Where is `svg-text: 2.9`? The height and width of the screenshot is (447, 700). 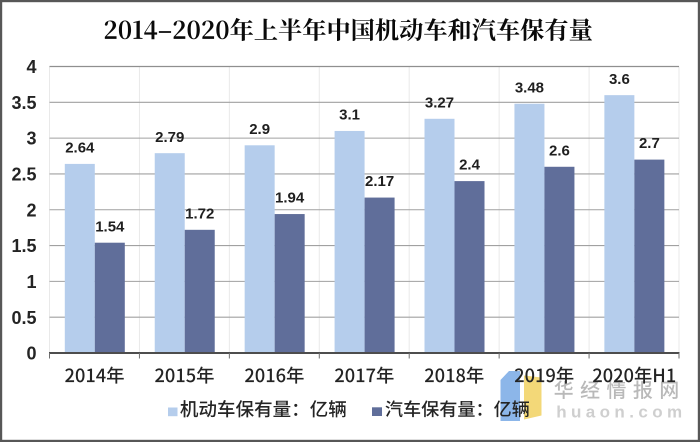 svg-text: 2.9 is located at coordinates (259, 129).